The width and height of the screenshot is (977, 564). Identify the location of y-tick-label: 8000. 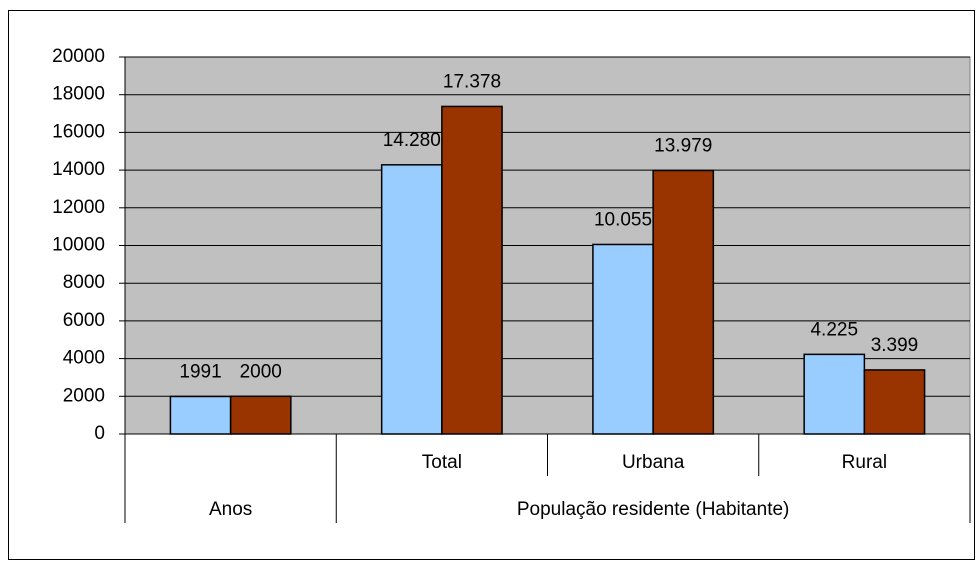
(84, 282).